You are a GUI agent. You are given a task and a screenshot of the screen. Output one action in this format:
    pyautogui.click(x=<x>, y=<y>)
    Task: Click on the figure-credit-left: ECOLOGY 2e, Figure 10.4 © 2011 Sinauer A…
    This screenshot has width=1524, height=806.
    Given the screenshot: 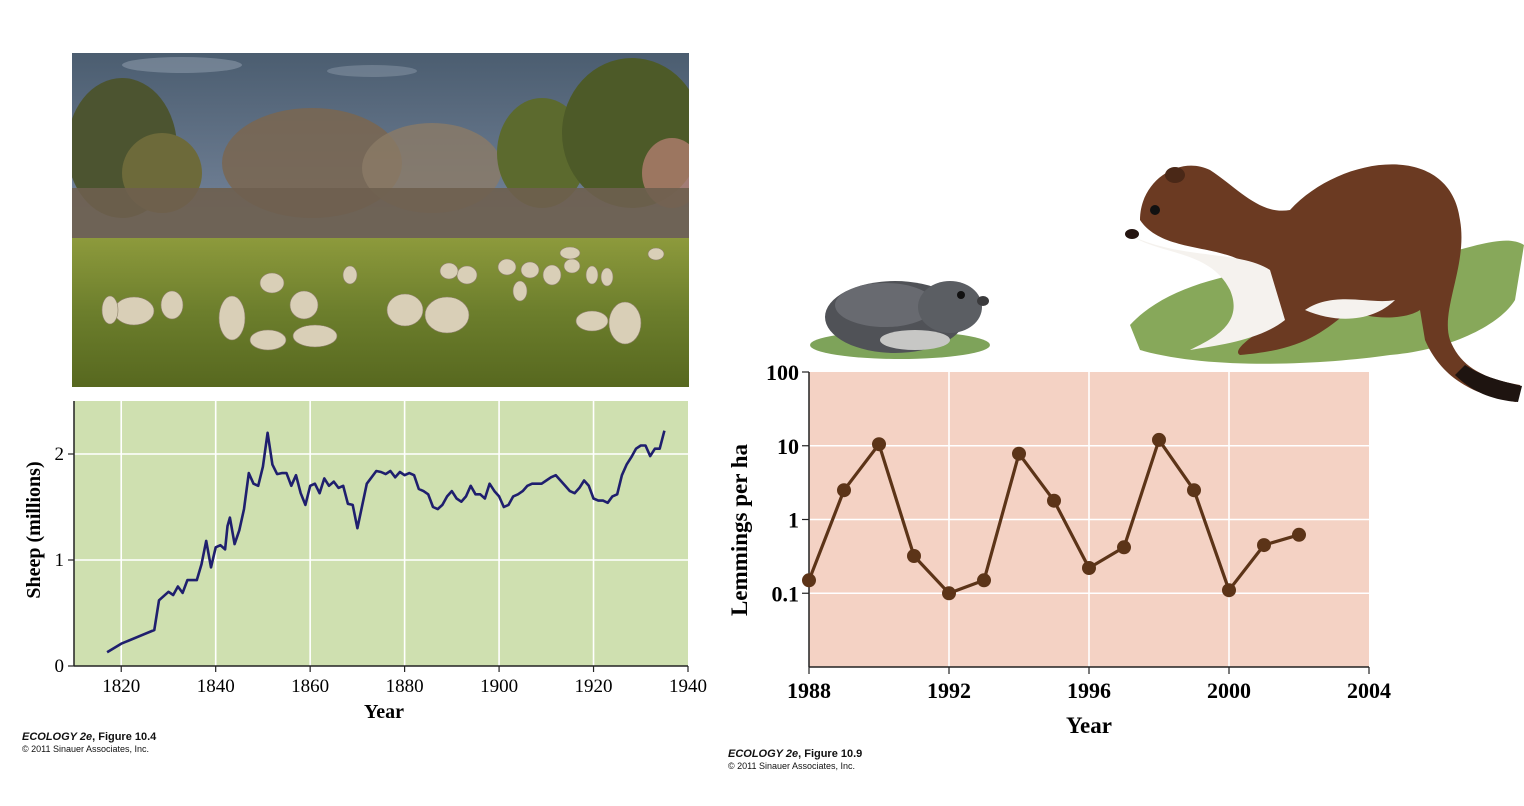 What is the action you would take?
    pyautogui.click(x=89, y=742)
    